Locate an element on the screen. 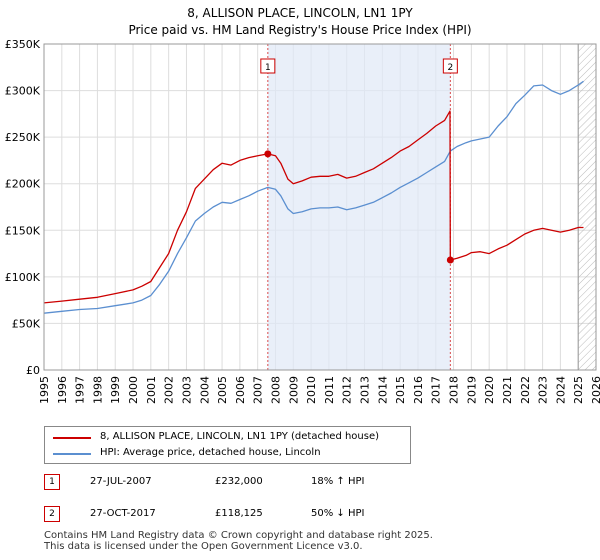 This screenshot has height=560, width=600. legend-swatch-property is located at coordinates (72, 438).